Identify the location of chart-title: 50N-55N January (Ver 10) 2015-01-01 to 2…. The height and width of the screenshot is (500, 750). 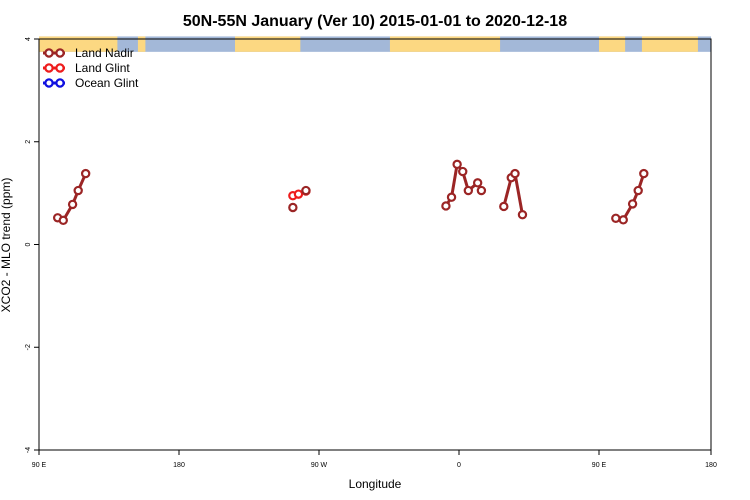
(375, 21).